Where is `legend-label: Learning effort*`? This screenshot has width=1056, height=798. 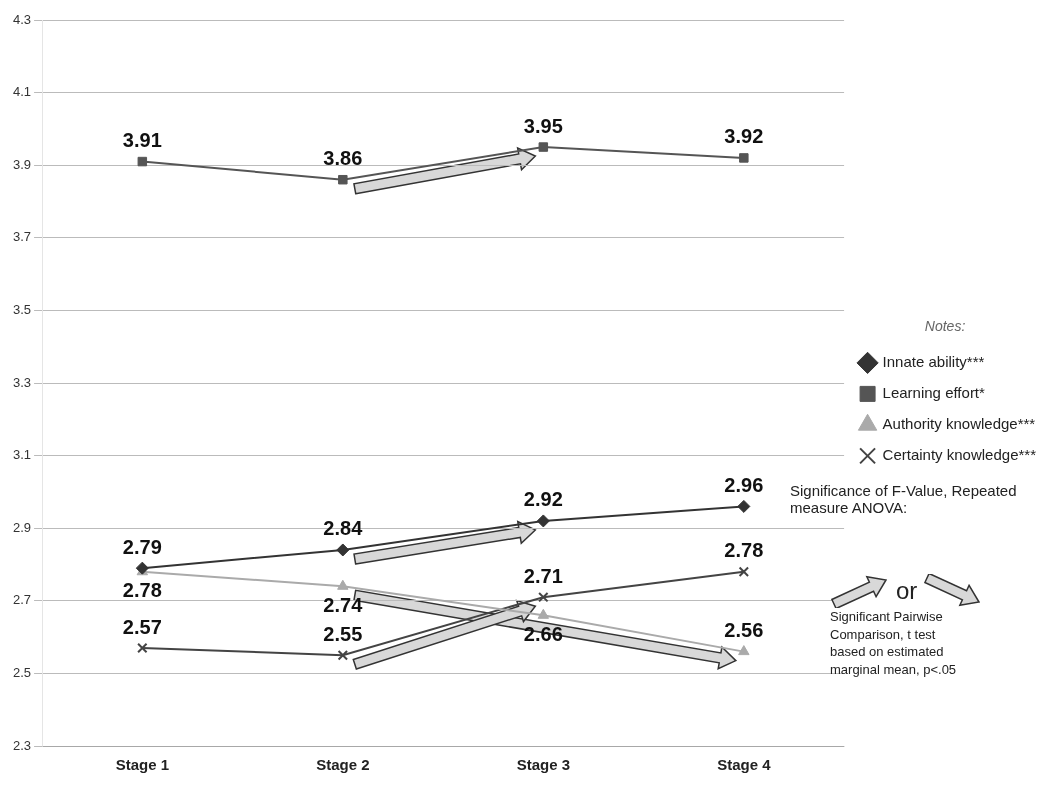 legend-label: Learning effort* is located at coordinates (934, 393).